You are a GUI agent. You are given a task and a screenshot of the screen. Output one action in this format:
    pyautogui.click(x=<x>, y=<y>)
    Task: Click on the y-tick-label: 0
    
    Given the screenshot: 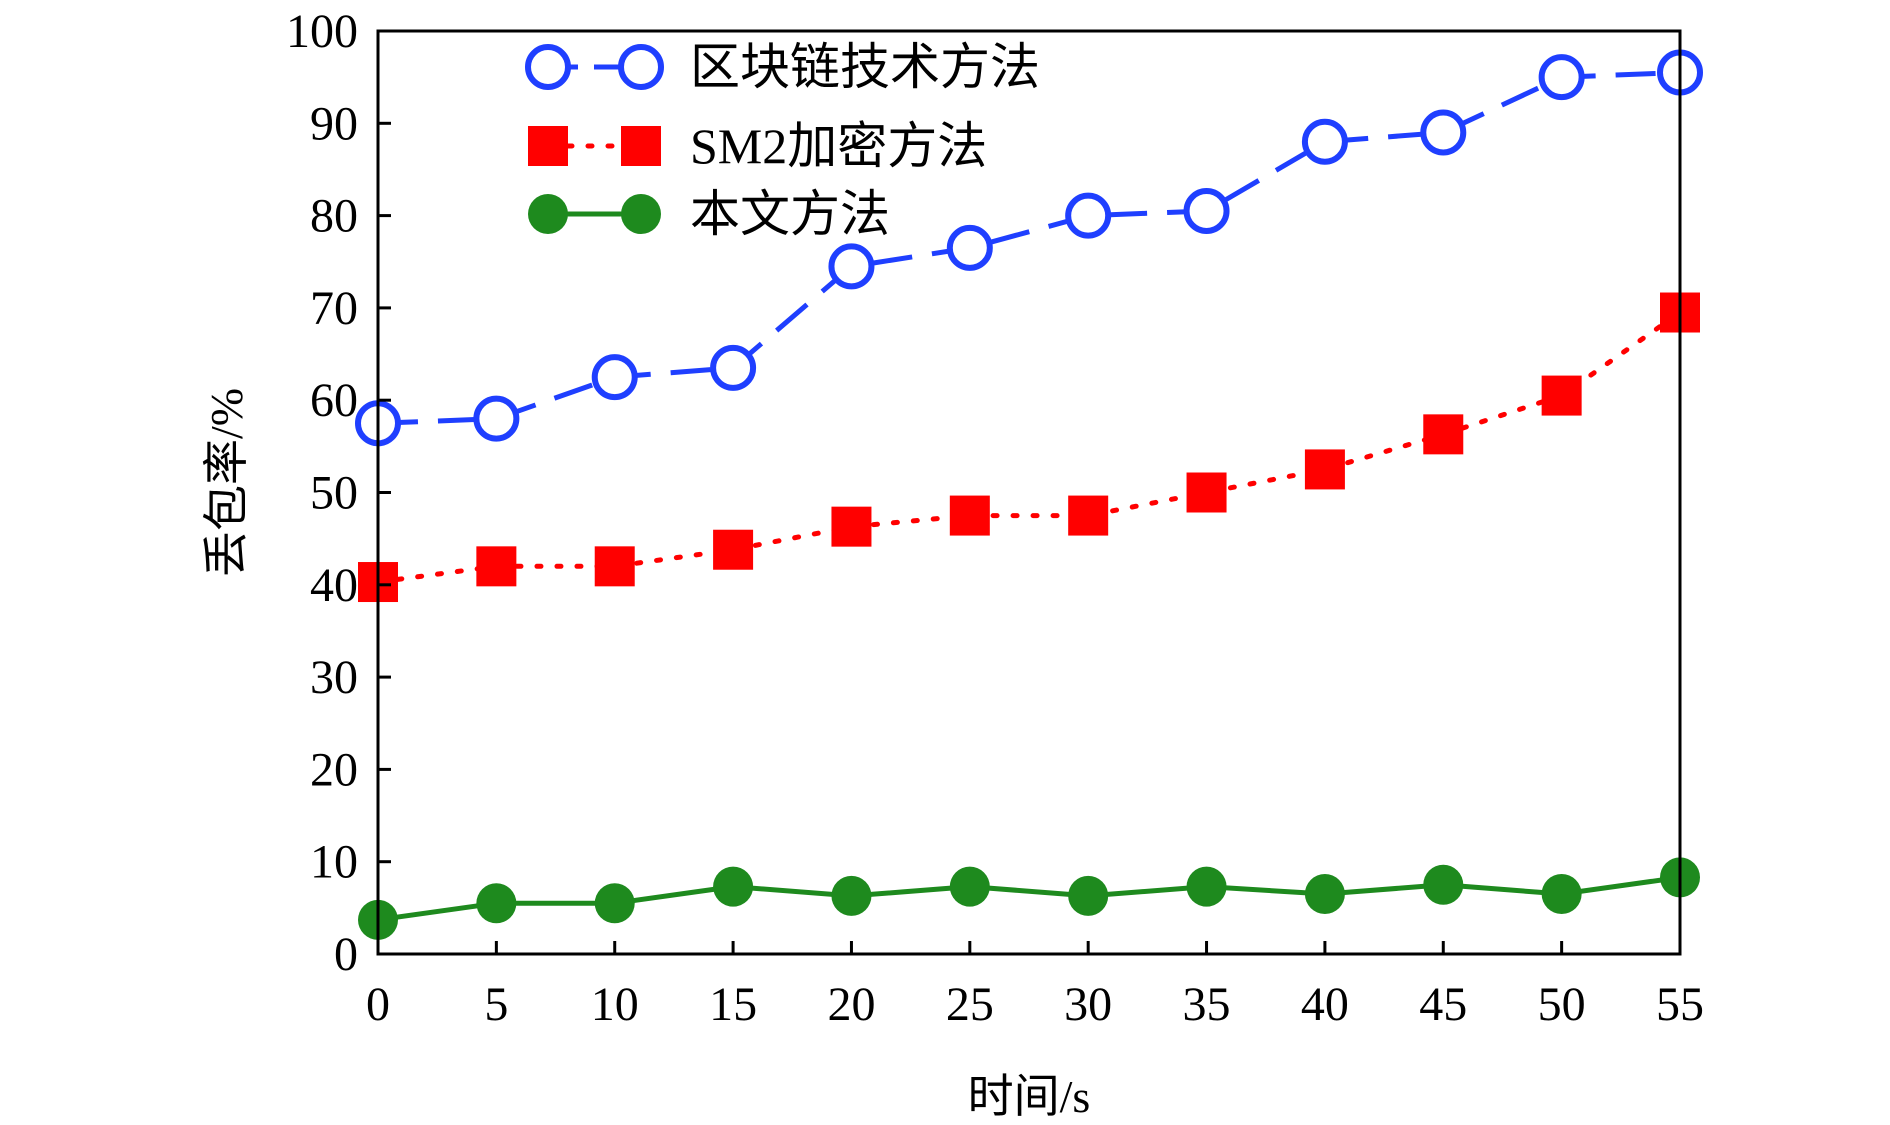 What is the action you would take?
    pyautogui.click(x=346, y=954)
    